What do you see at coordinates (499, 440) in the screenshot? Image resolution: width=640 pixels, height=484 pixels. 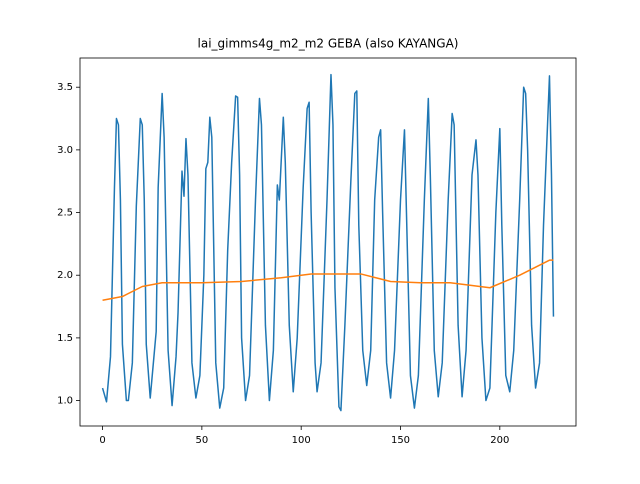 I see `x-tick-label: 200` at bounding box center [499, 440].